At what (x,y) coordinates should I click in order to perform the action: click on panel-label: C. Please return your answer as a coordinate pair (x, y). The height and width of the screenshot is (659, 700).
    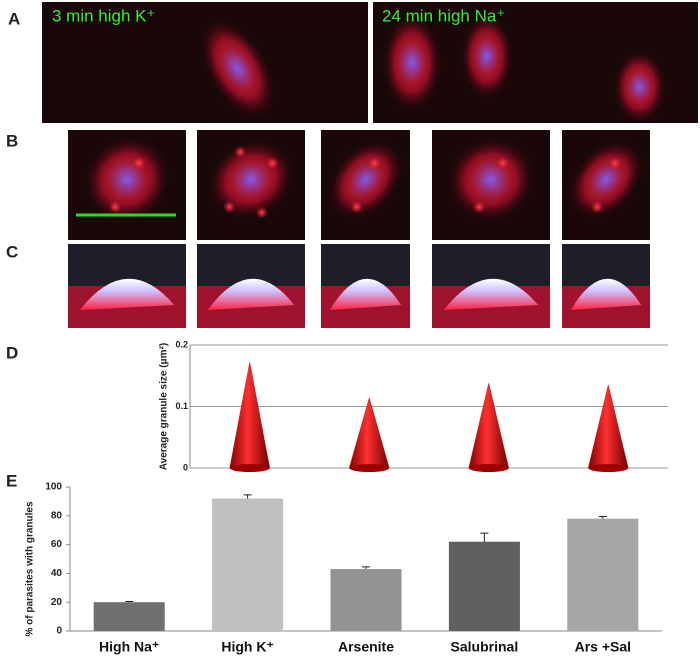
    Looking at the image, I should click on (12, 251).